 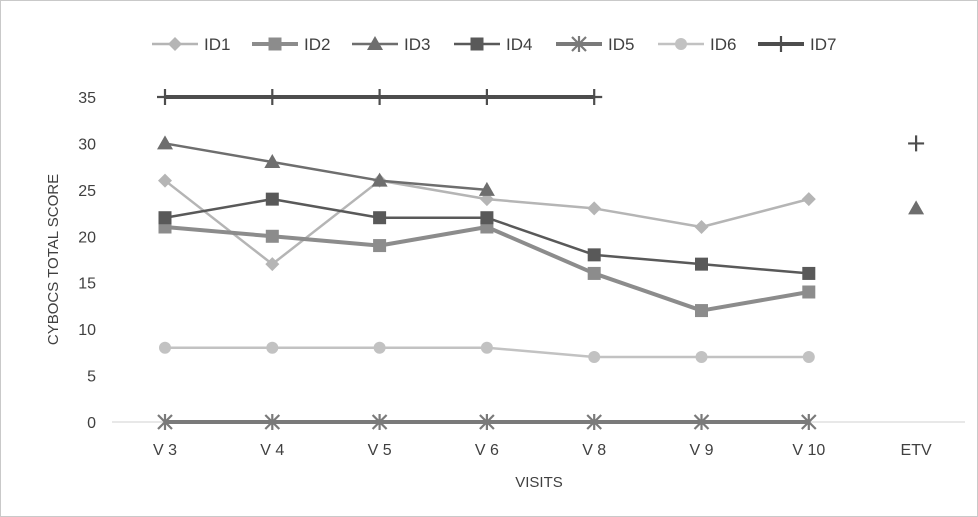 I want to click on legend-label: ID3, so click(x=417, y=44).